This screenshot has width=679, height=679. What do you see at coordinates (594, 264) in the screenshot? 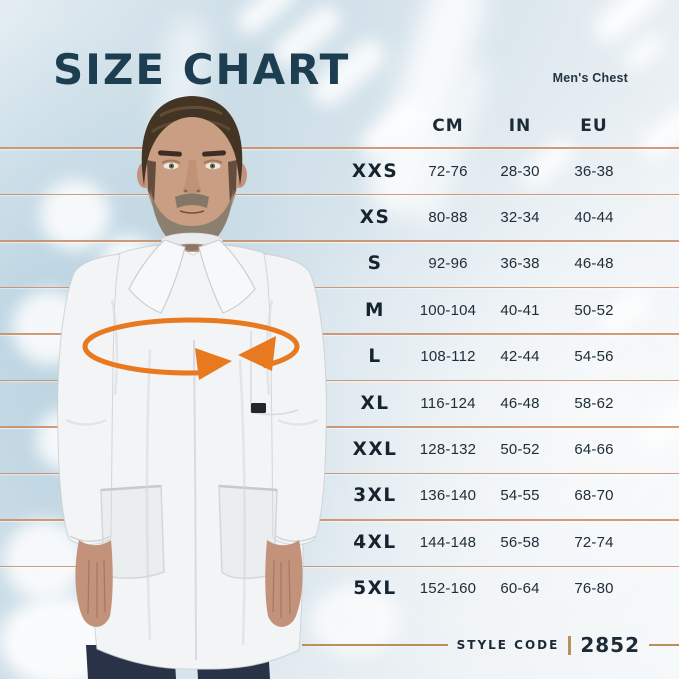
I see `cell-eu: 46-48` at bounding box center [594, 264].